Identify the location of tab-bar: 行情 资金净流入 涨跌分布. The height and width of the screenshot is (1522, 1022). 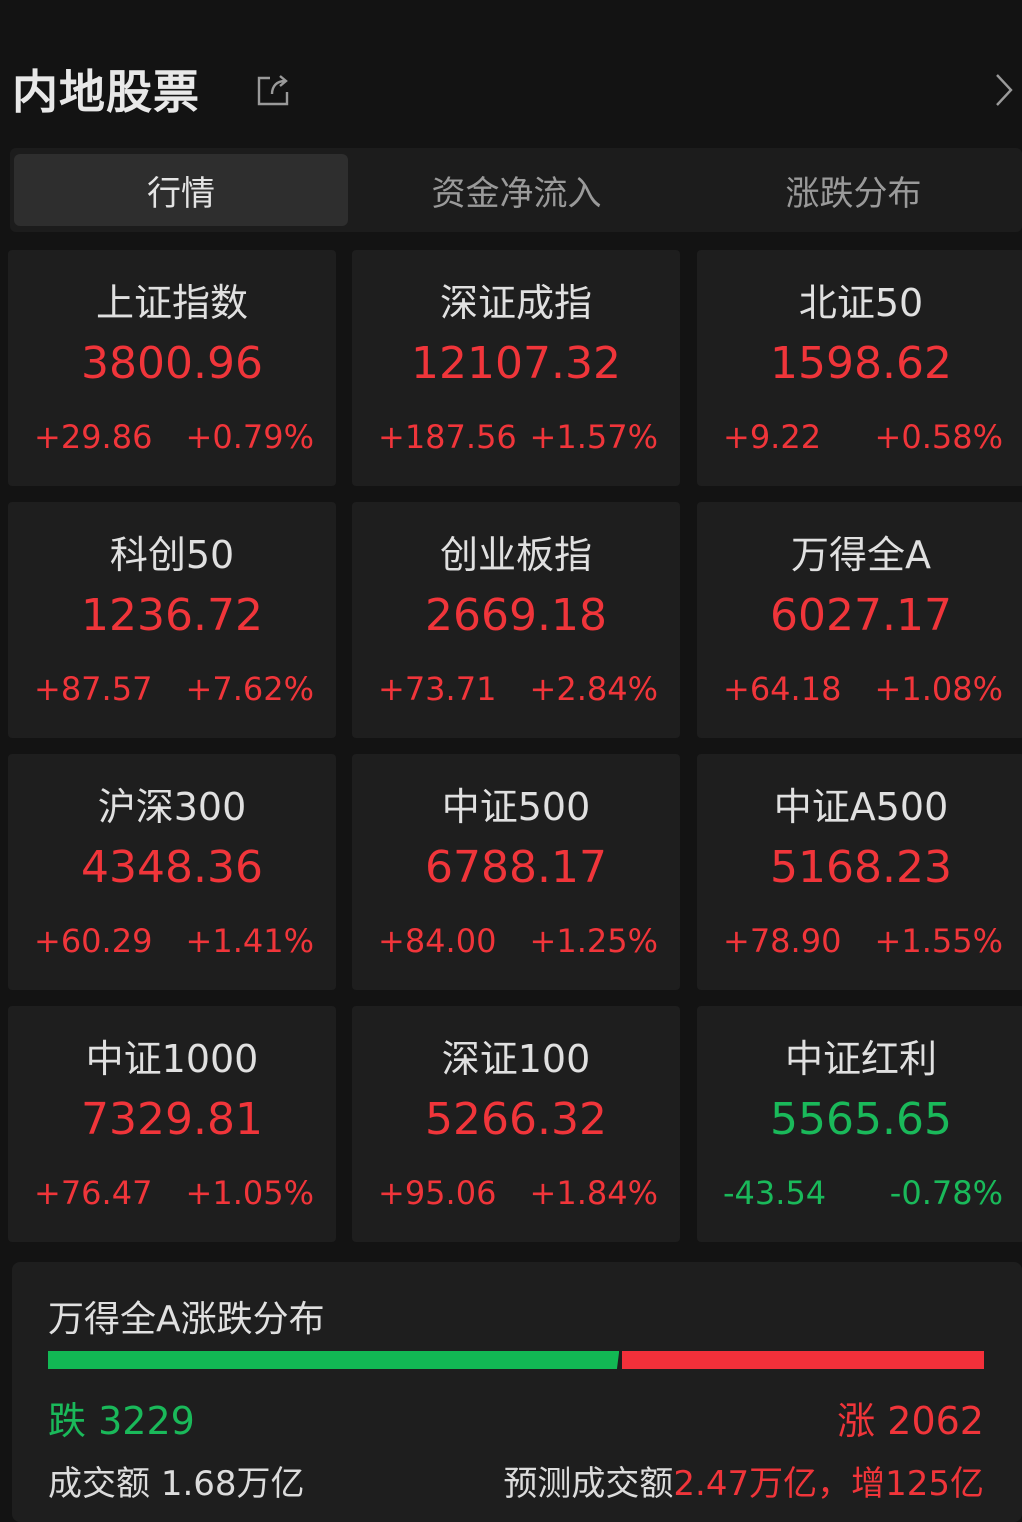
(516, 190).